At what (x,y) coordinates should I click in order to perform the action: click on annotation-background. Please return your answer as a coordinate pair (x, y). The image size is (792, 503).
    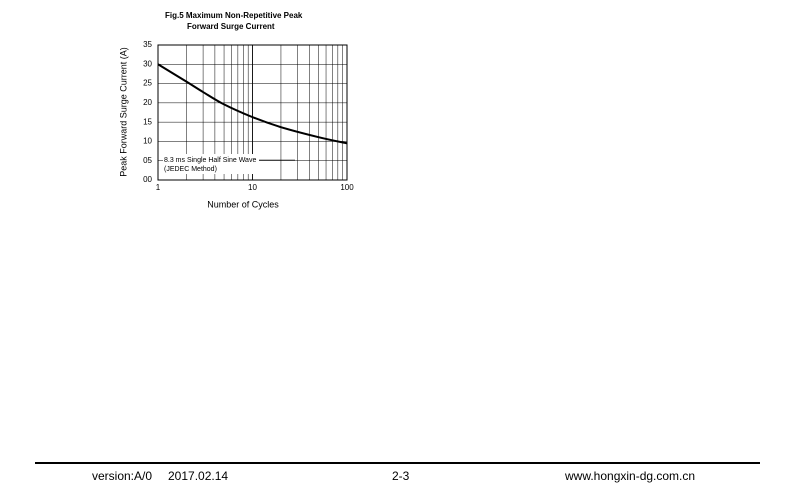
    Looking at the image, I should click on (211, 164).